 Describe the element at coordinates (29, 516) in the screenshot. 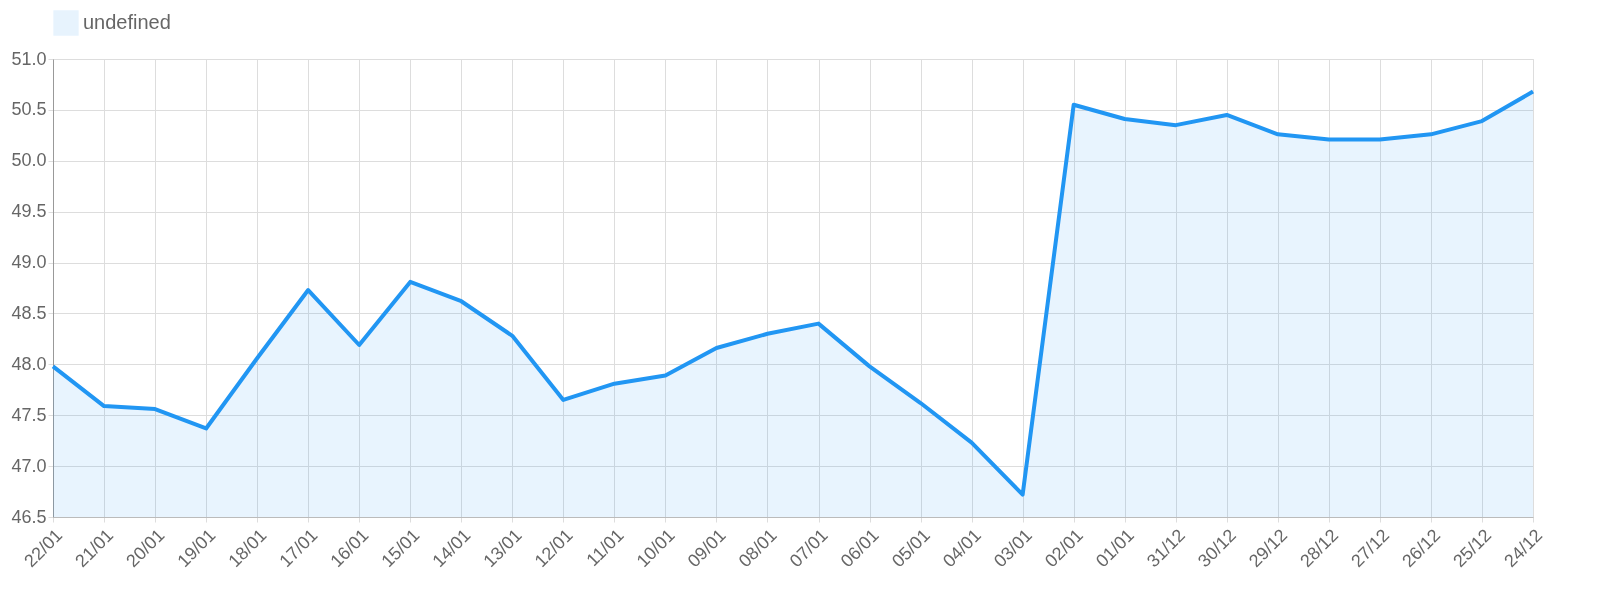

I see `y-tick-label: 46.5` at that location.